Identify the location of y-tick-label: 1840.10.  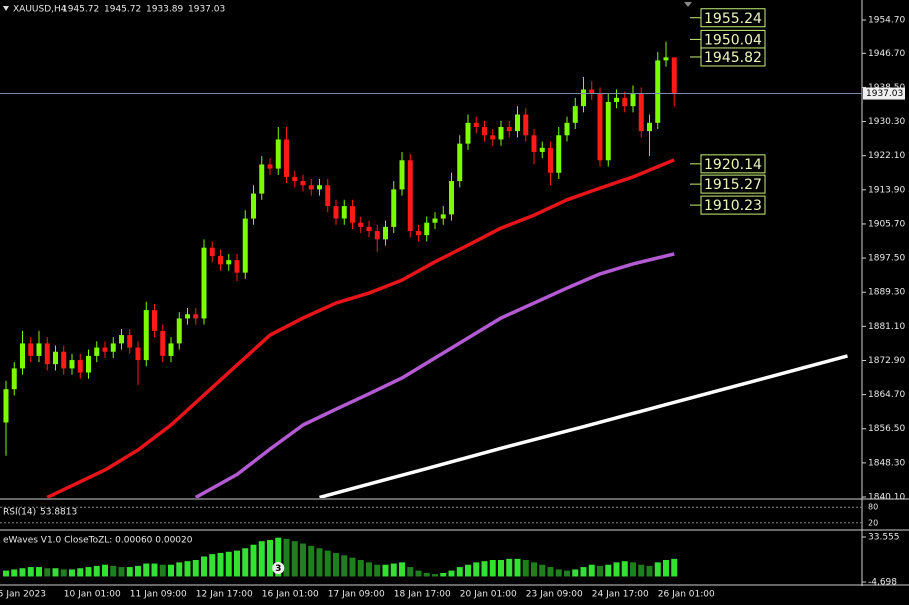
(886, 498).